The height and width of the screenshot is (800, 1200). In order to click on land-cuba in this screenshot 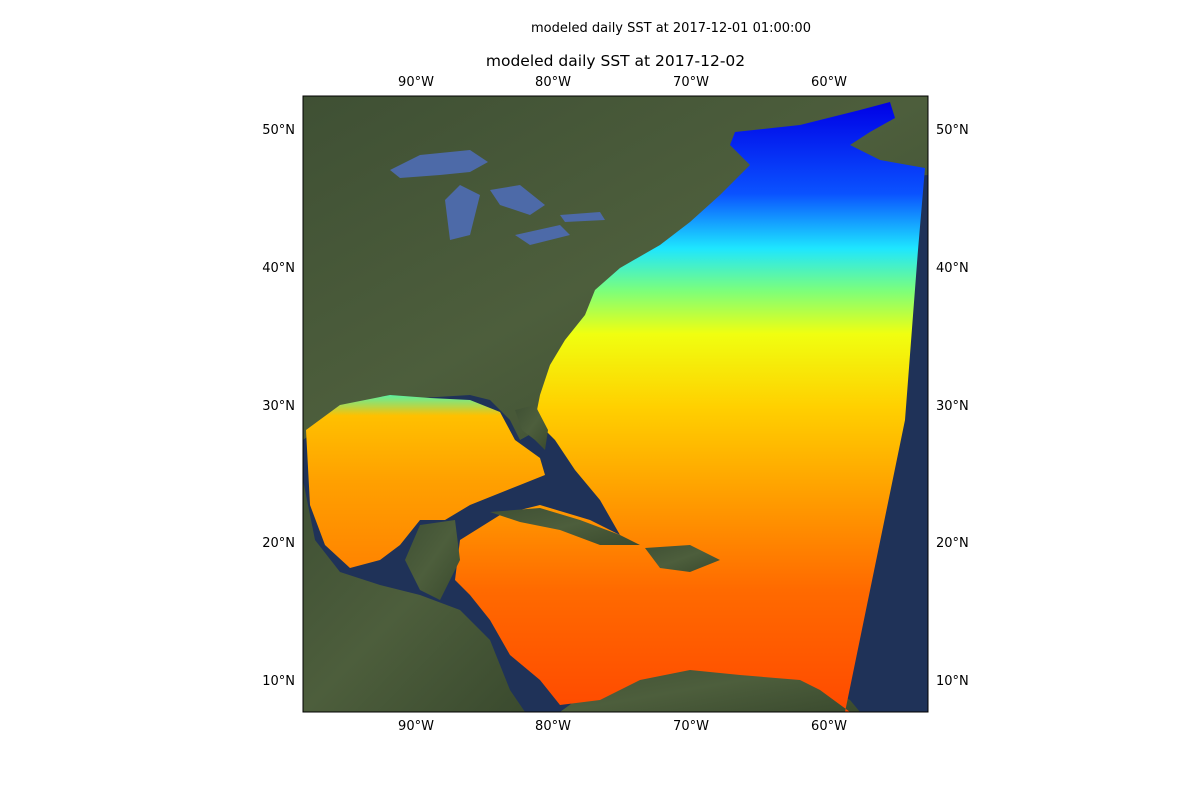, I will do `click(565, 526)`.